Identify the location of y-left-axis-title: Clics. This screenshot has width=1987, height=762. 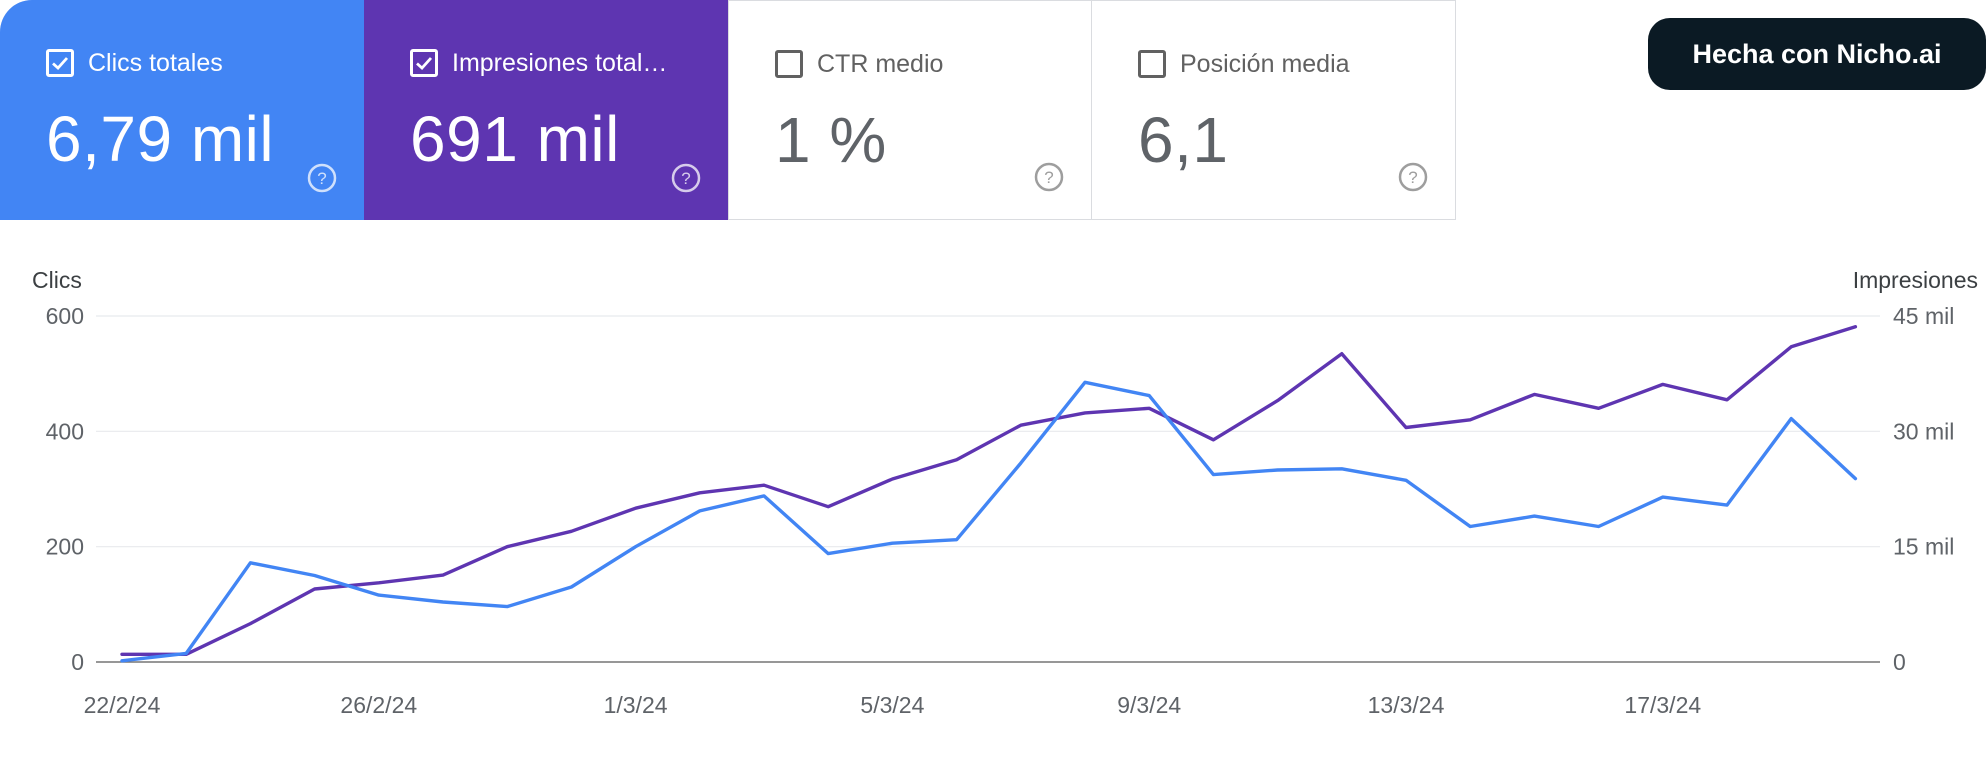
(57, 280).